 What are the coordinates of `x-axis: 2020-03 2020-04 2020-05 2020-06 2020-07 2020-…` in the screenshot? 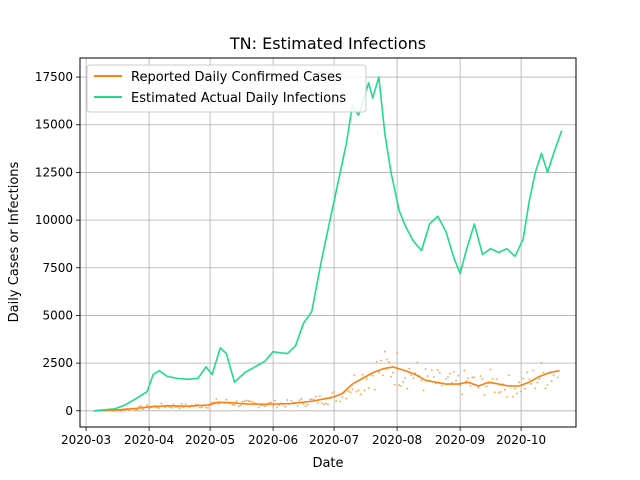 It's located at (303, 437).